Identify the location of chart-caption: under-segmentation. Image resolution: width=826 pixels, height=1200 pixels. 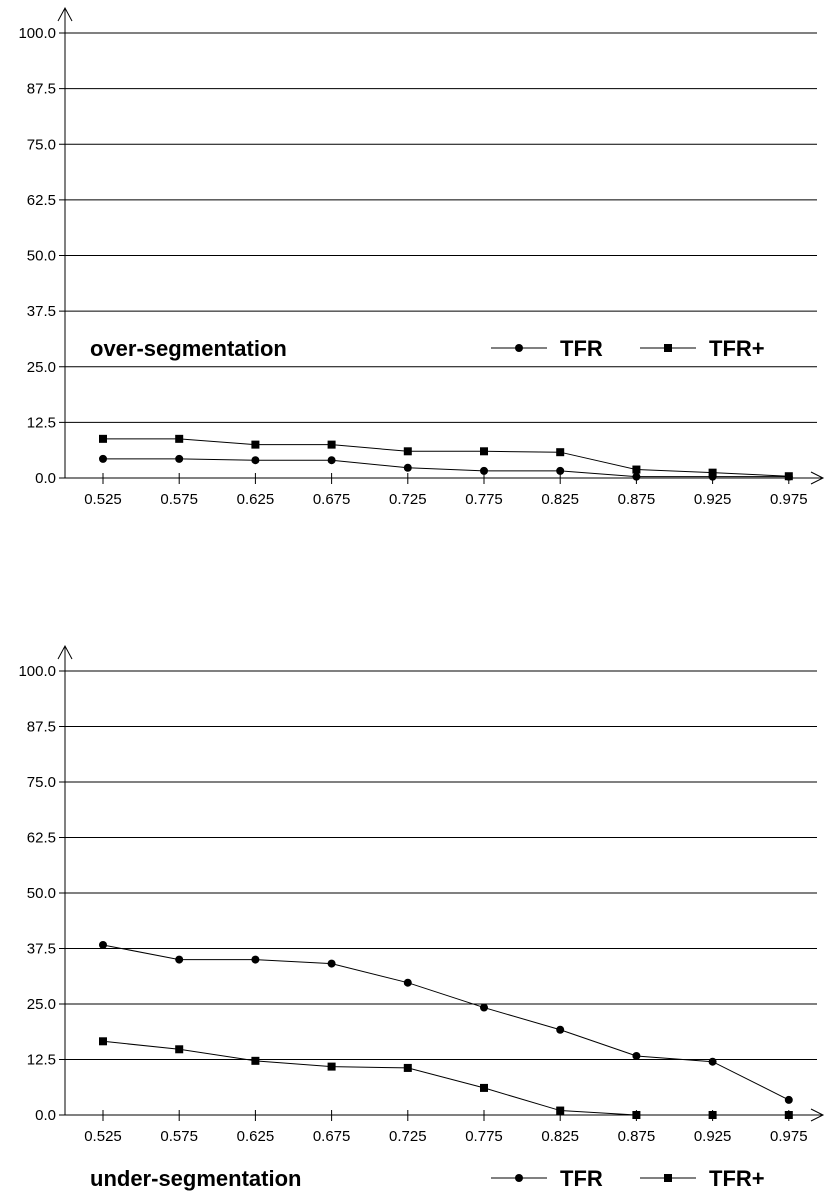
(195, 1178).